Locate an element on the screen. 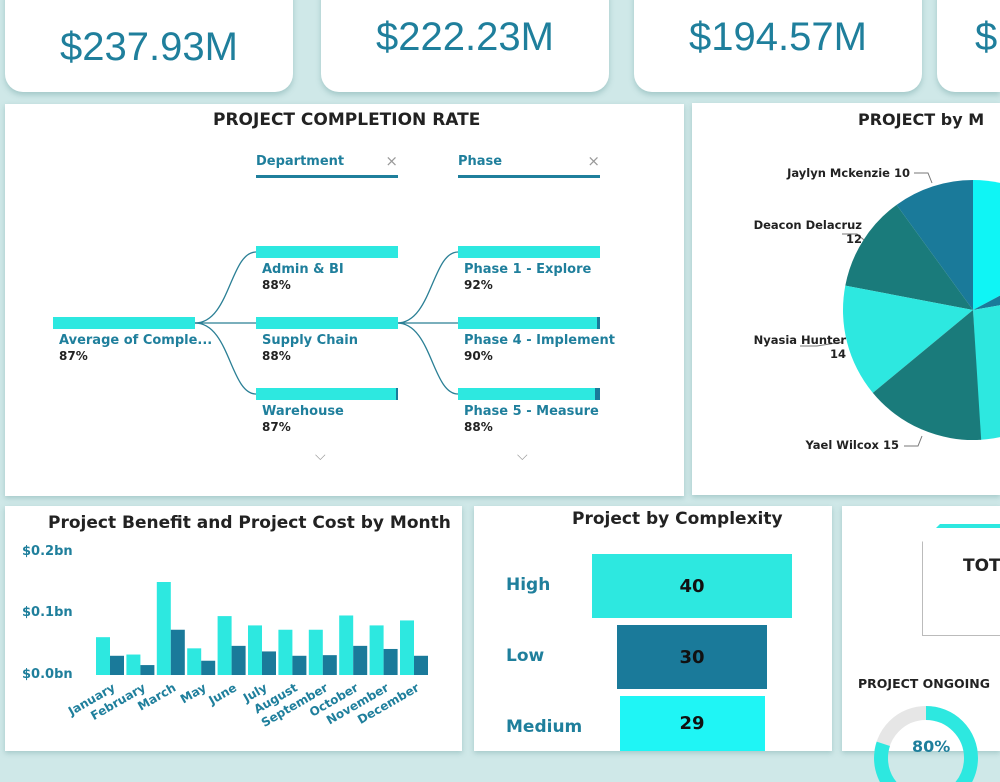 This screenshot has height=782, width=1000. x-tick: June is located at coordinates (223, 693).